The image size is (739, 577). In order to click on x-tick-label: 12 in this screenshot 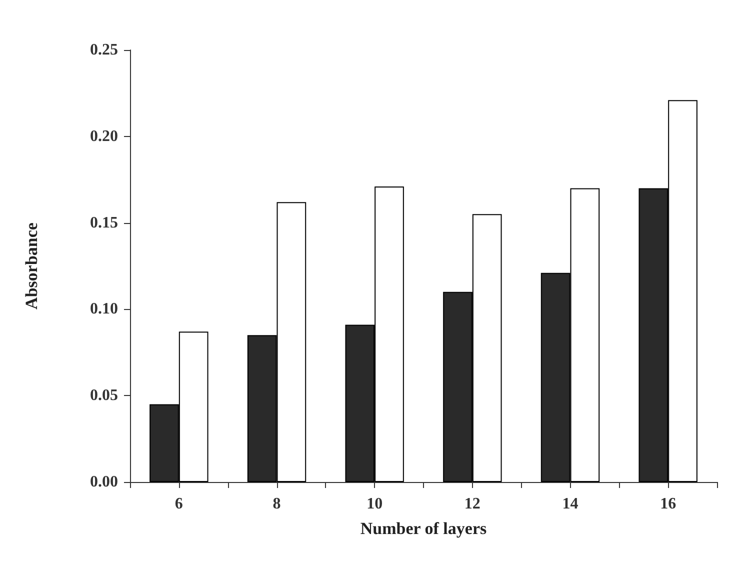, I will do `click(472, 504)`.